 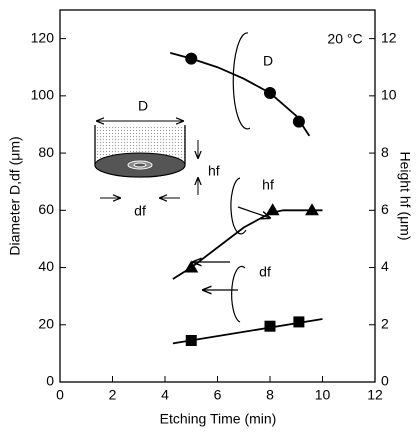 I want to click on y2-tick-label: 0, so click(x=385, y=381).